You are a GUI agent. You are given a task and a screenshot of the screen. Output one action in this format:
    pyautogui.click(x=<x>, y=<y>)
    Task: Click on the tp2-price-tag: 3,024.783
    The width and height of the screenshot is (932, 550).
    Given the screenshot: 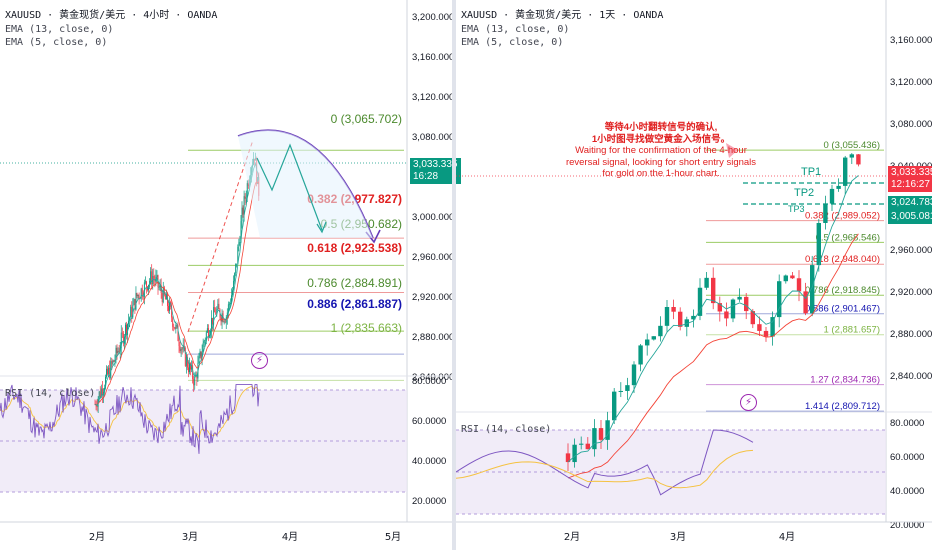 What is the action you would take?
    pyautogui.click(x=910, y=203)
    